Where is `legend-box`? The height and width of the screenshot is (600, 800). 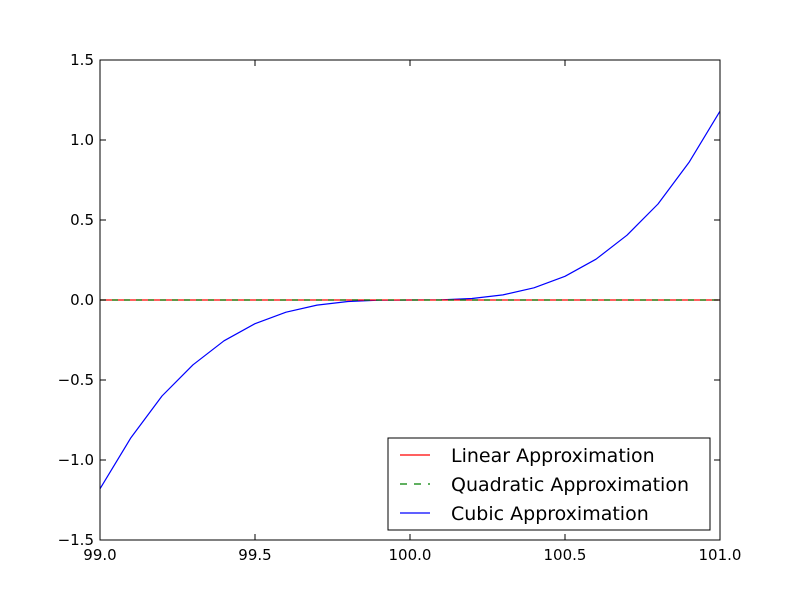
legend-box is located at coordinates (549, 484).